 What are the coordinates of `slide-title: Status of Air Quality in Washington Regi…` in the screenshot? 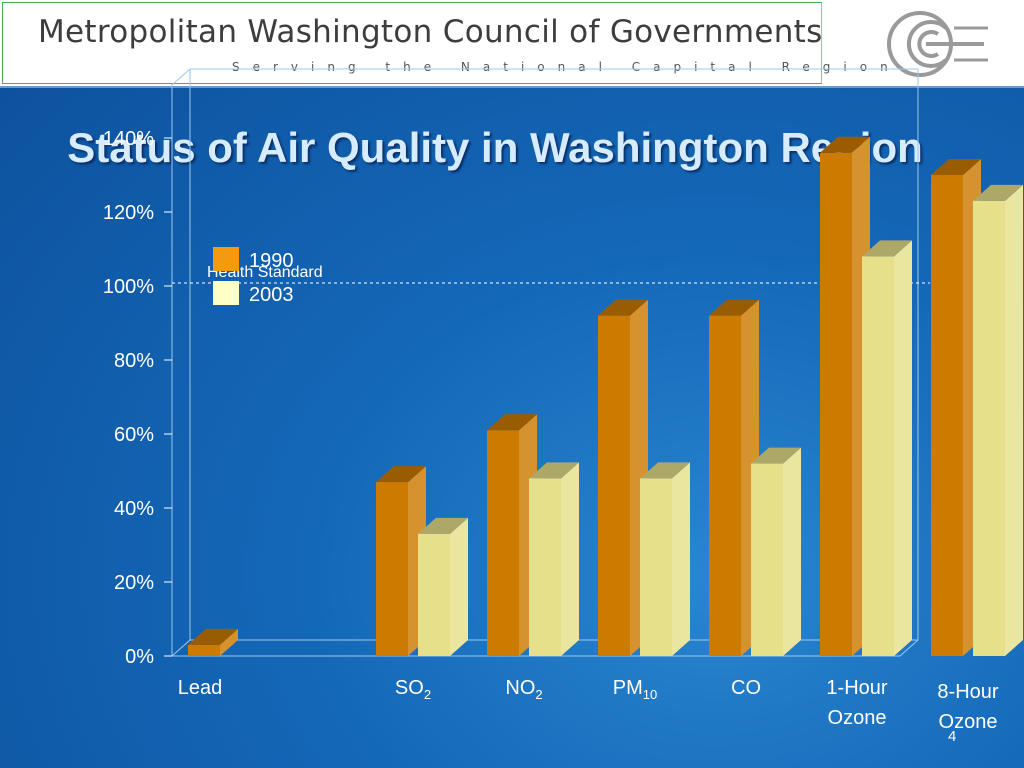 It's located at (495, 147).